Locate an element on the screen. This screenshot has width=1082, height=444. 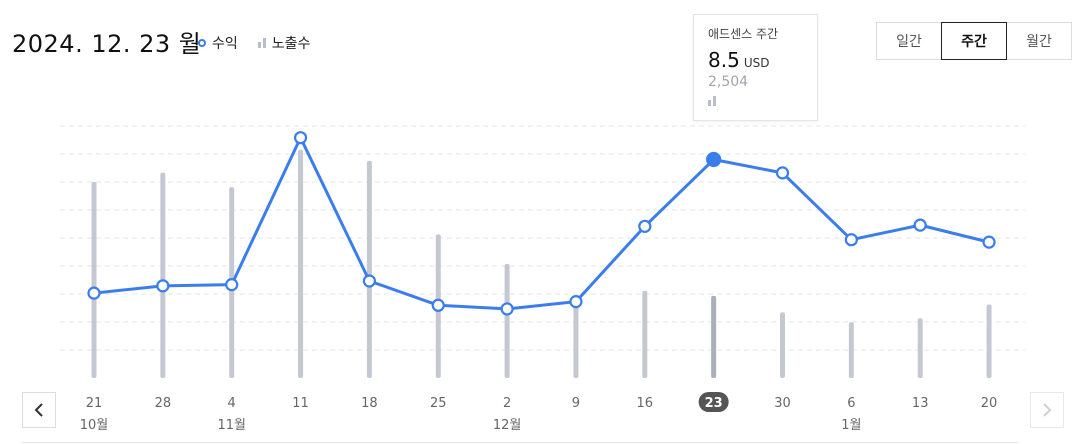
x-tick-label: 25 is located at coordinates (438, 403).